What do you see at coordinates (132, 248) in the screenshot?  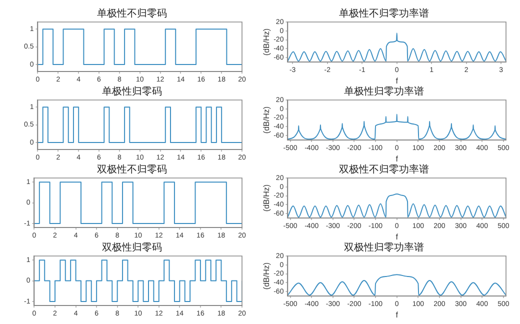 I see `chart-title: 双极性归零码` at bounding box center [132, 248].